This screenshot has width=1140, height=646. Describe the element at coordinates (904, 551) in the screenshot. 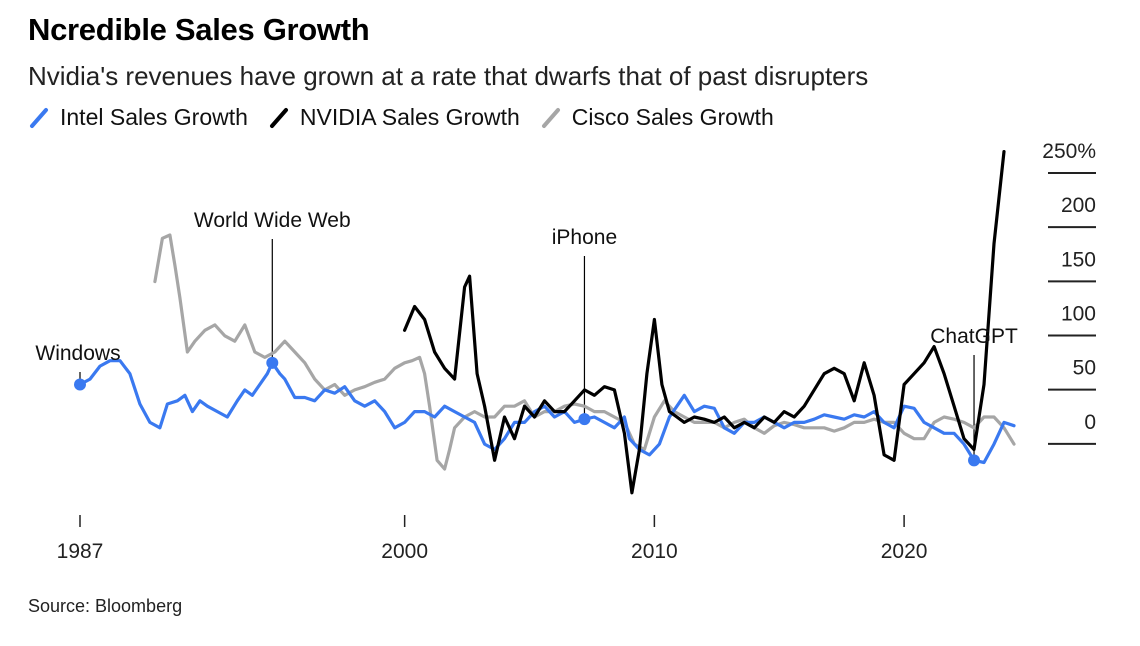

I see `x-tick-label: 2020` at that location.